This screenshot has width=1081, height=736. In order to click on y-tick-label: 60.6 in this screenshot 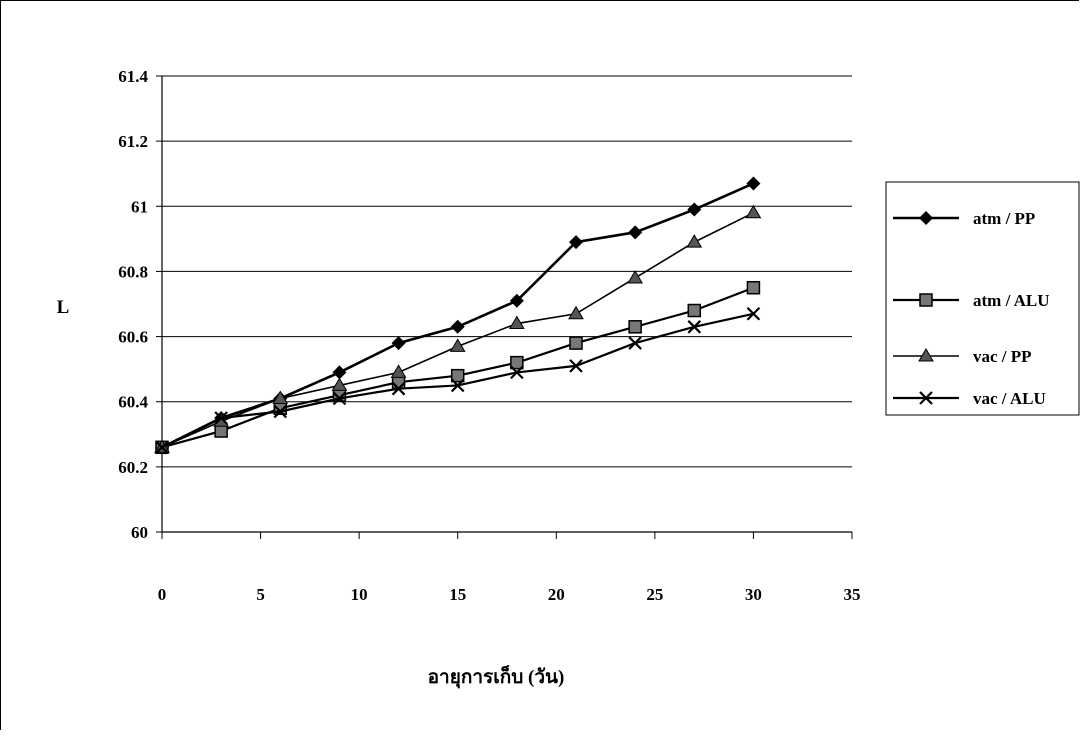, I will do `click(133, 337)`.